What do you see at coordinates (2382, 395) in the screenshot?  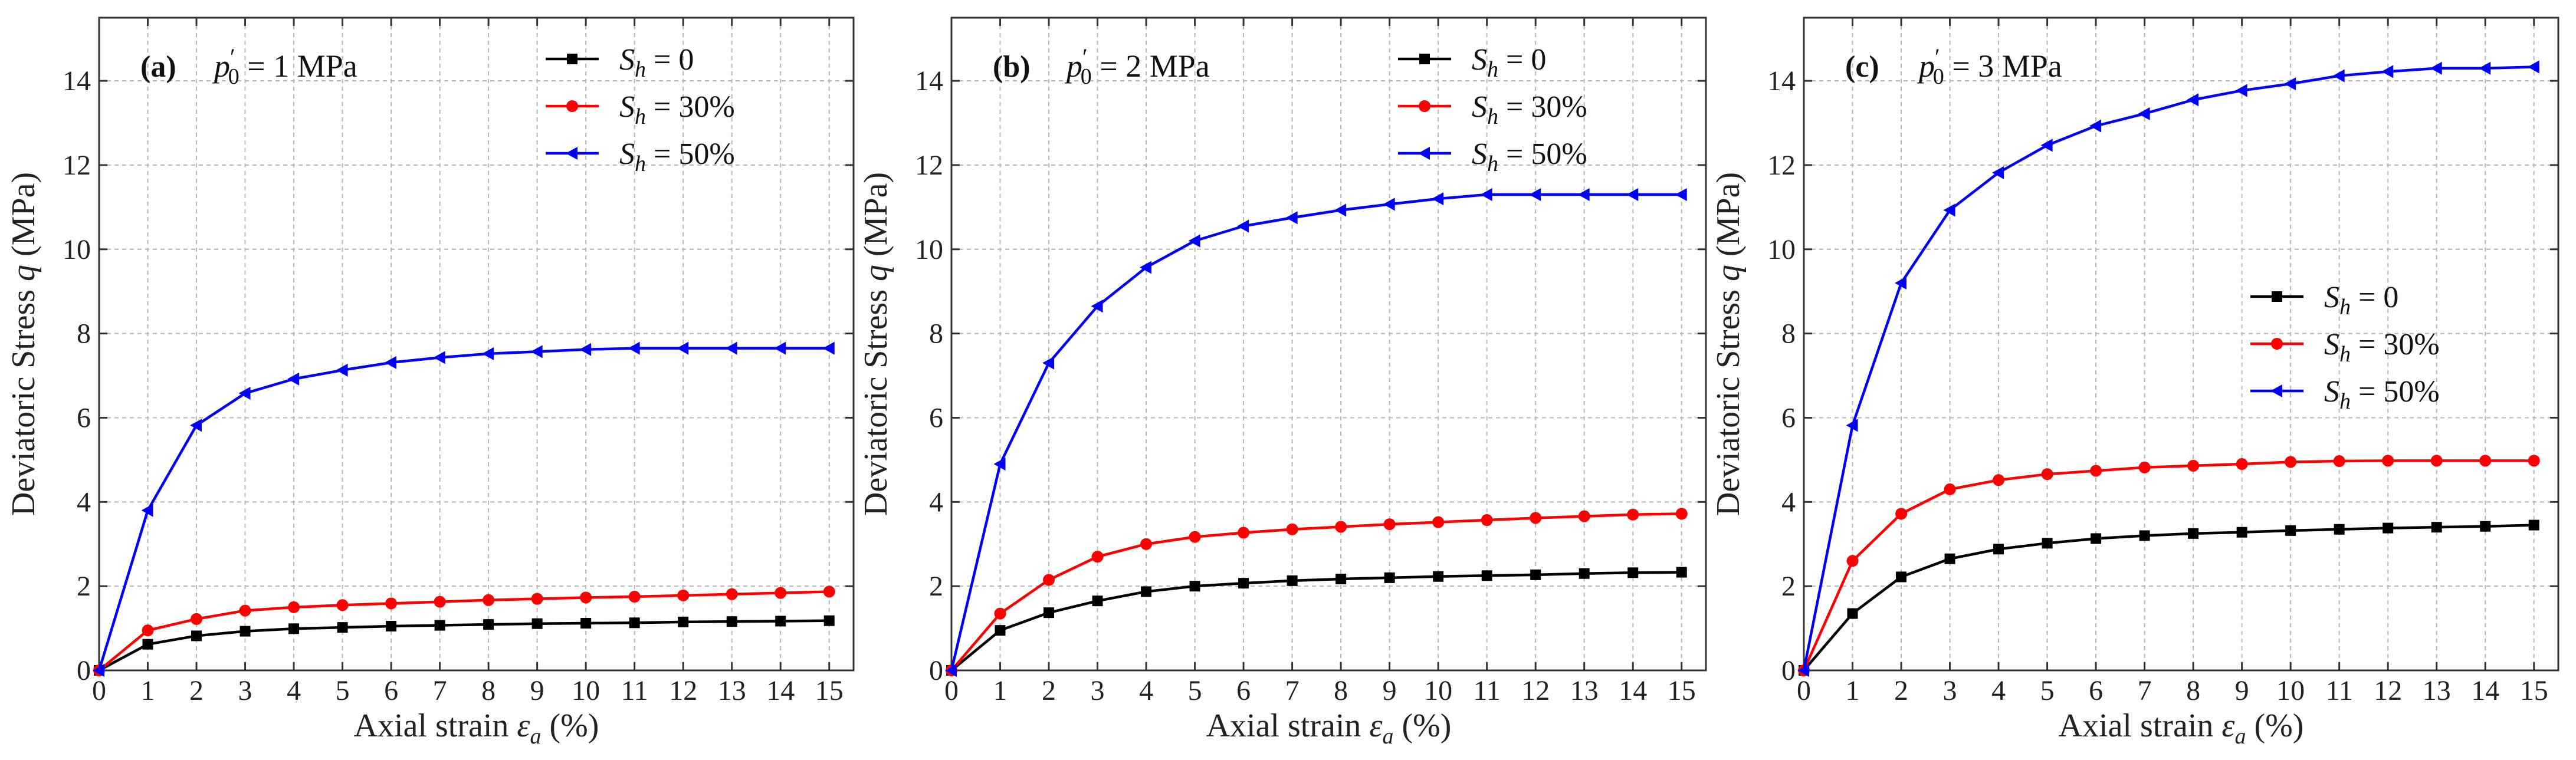 I see `legend-entry-label: Sh = 50%` at bounding box center [2382, 395].